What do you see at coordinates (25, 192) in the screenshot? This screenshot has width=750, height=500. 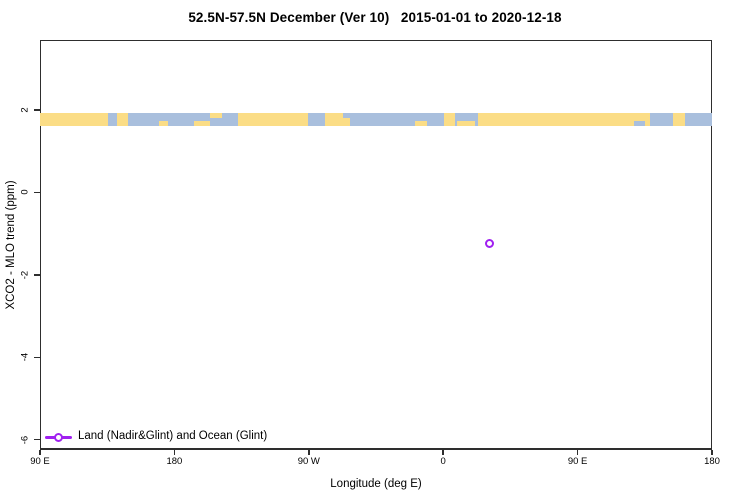 I see `y-axis-tick-label: 0` at bounding box center [25, 192].